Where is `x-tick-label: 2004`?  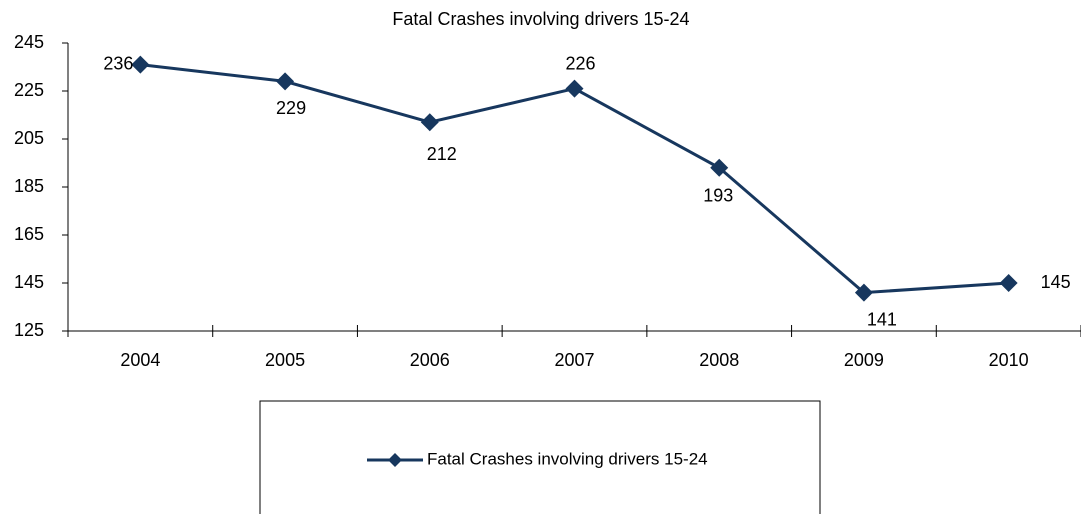 x-tick-label: 2004 is located at coordinates (140, 360).